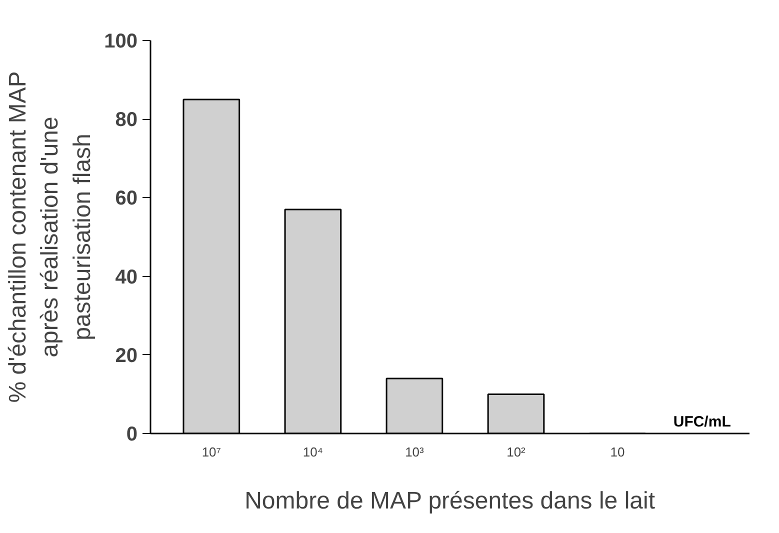  What do you see at coordinates (617, 452) in the screenshot?
I see `x-tick-label: 10` at bounding box center [617, 452].